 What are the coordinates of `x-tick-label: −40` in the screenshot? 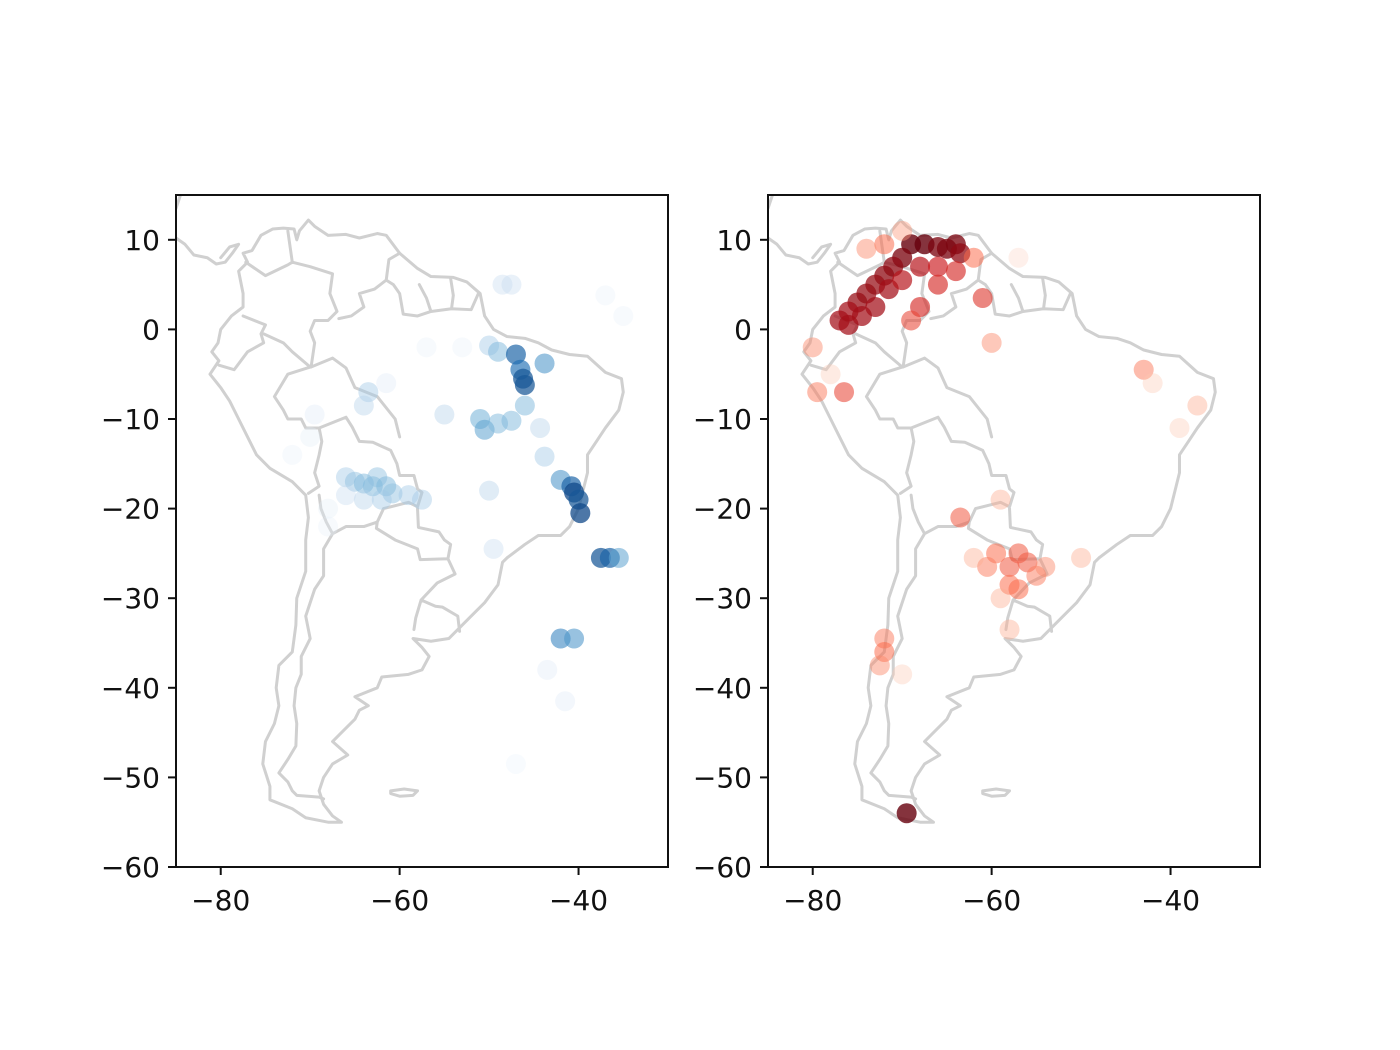 It's located at (1170, 900).